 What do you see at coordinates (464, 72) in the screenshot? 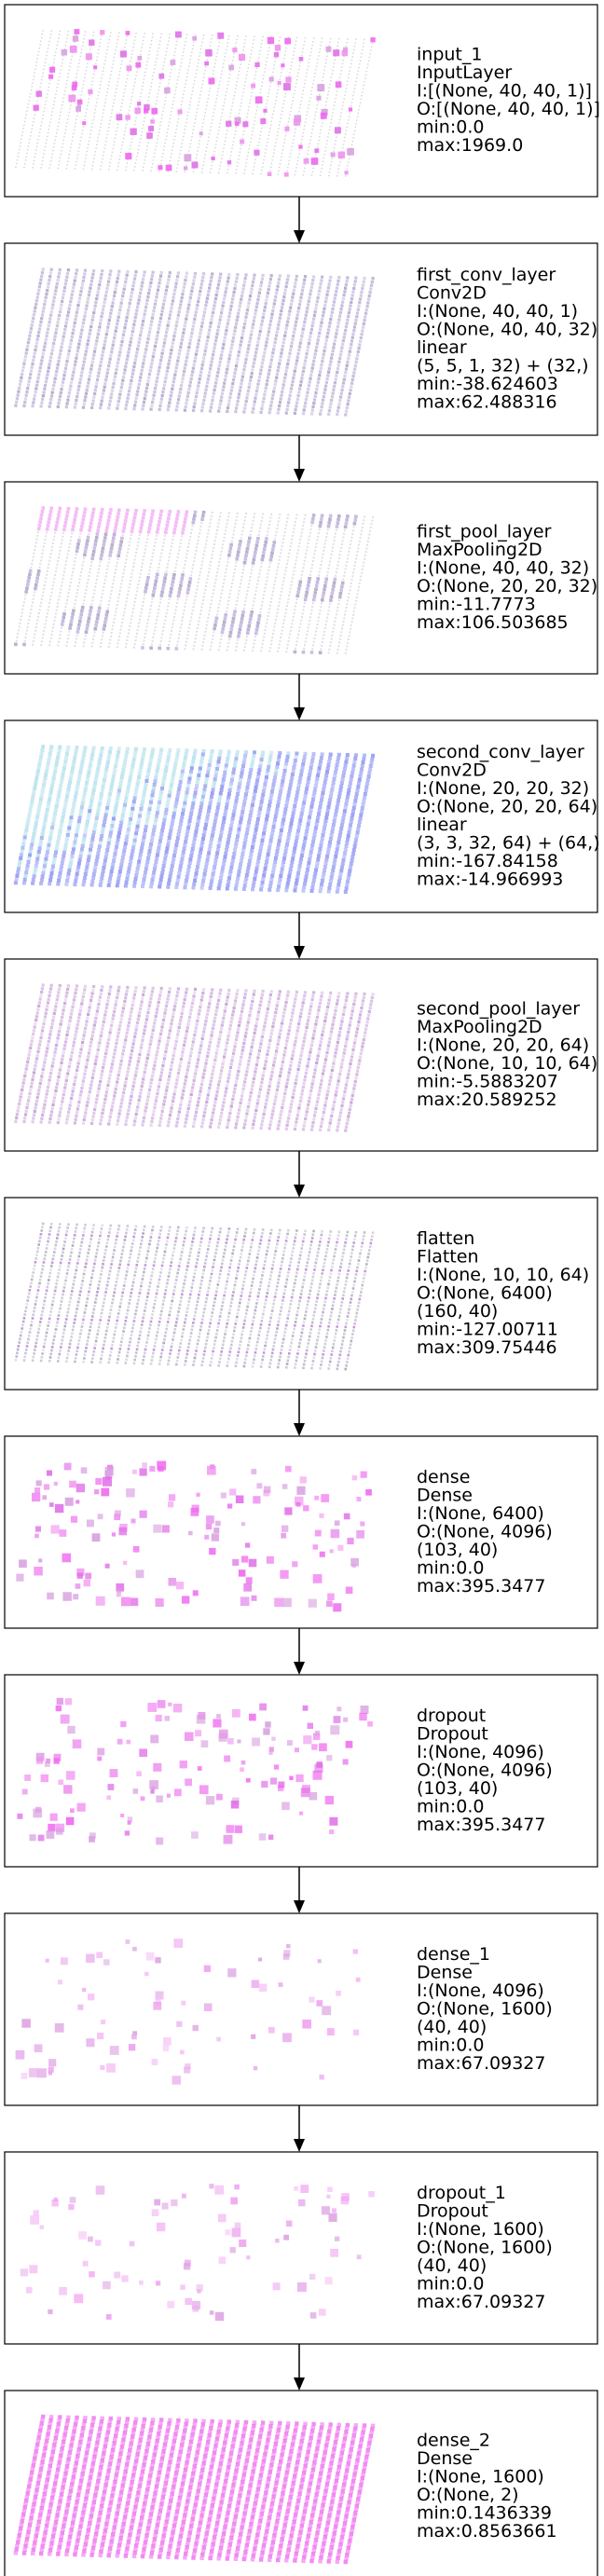
I see `layer-type: InputLayer` at bounding box center [464, 72].